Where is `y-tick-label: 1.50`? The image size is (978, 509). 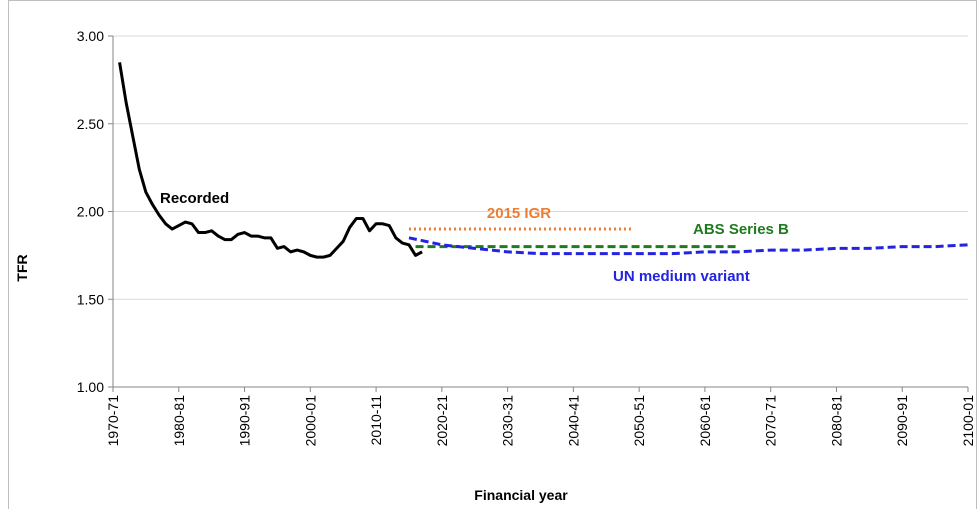
y-tick-label: 1.50 is located at coordinates (90, 299).